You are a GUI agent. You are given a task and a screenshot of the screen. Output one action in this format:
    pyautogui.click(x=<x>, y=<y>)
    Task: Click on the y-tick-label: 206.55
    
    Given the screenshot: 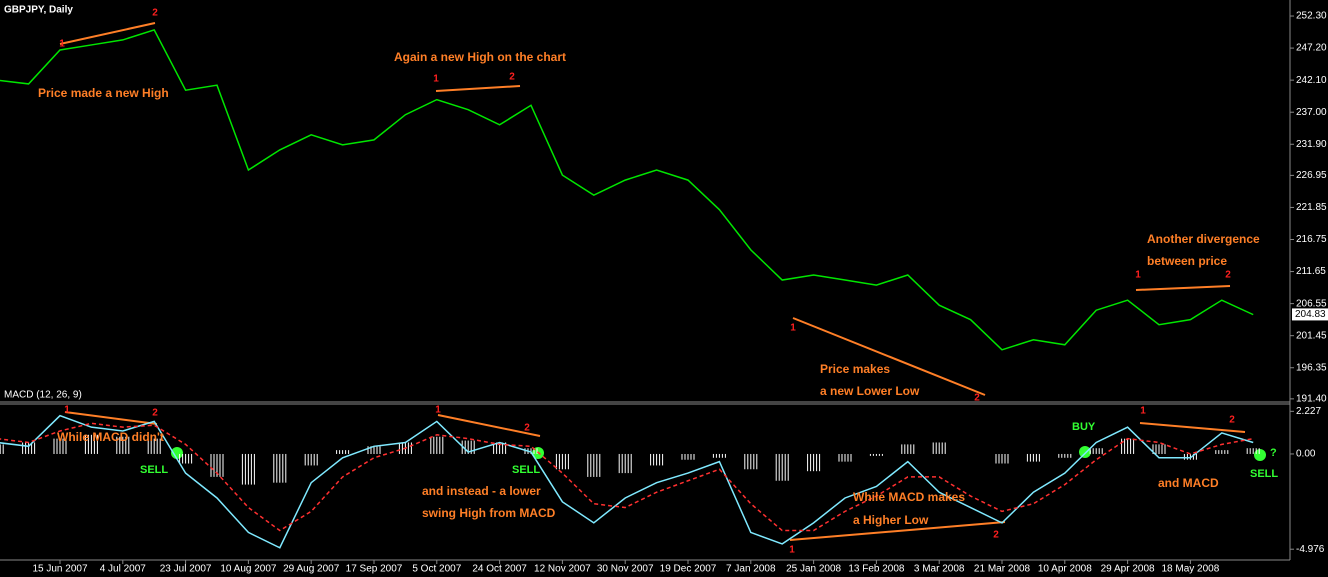 What is the action you would take?
    pyautogui.click(x=1311, y=303)
    